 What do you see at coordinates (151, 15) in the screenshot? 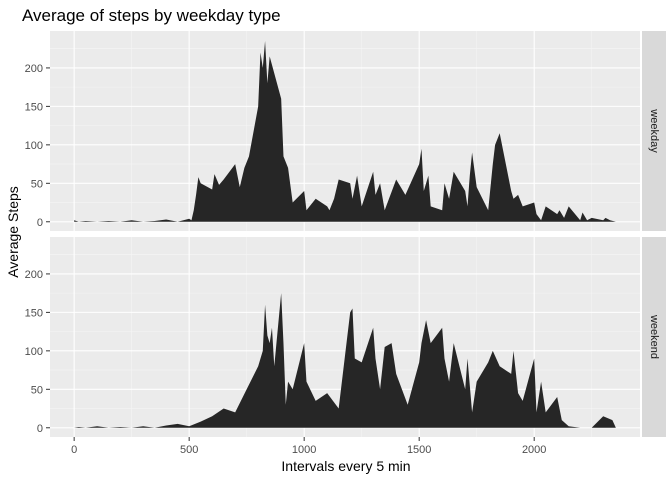
I see `chart-title: Average of steps by weekday type` at bounding box center [151, 15].